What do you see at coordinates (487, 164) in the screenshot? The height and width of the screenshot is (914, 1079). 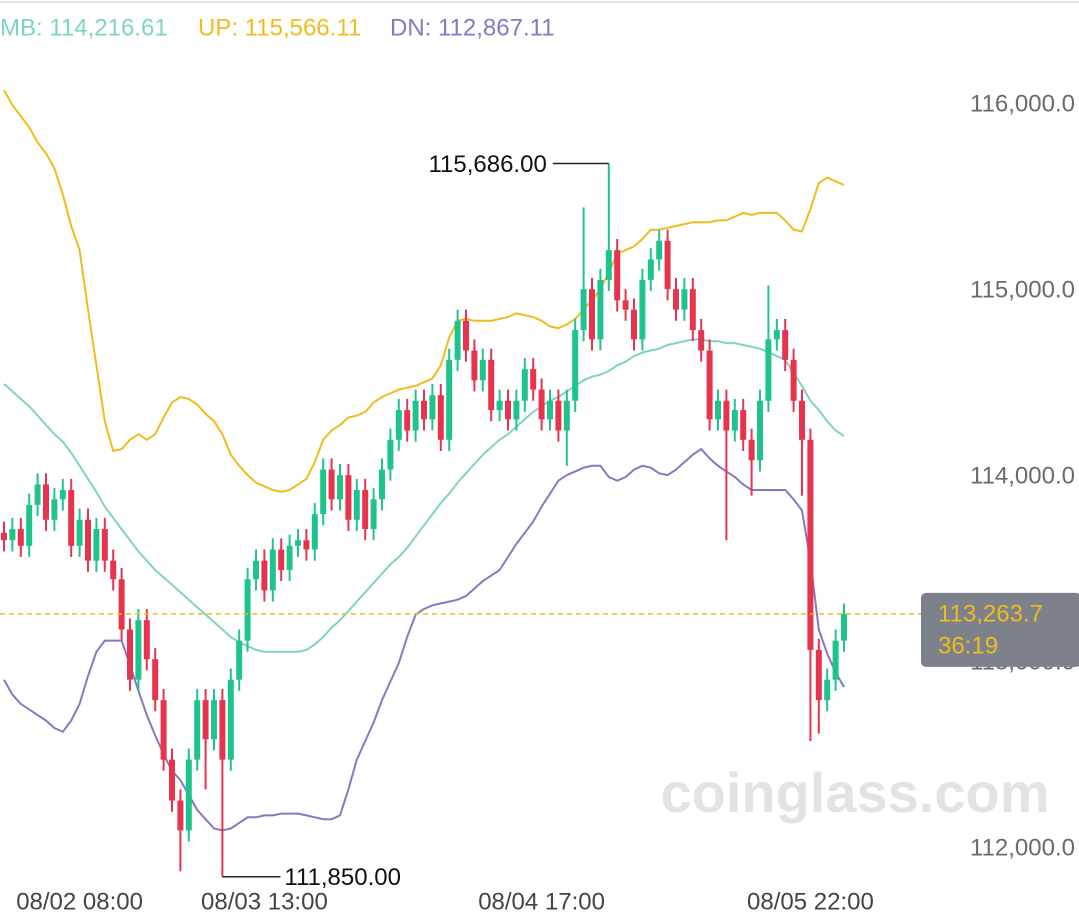 I see `max-label: 115,686.00` at bounding box center [487, 164].